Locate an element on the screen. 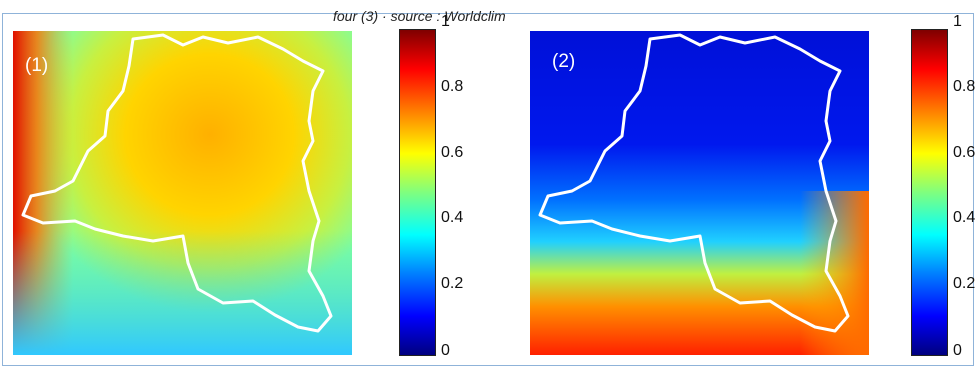  colorbar-1-tick-0.4: 0.4 is located at coordinates (452, 217).